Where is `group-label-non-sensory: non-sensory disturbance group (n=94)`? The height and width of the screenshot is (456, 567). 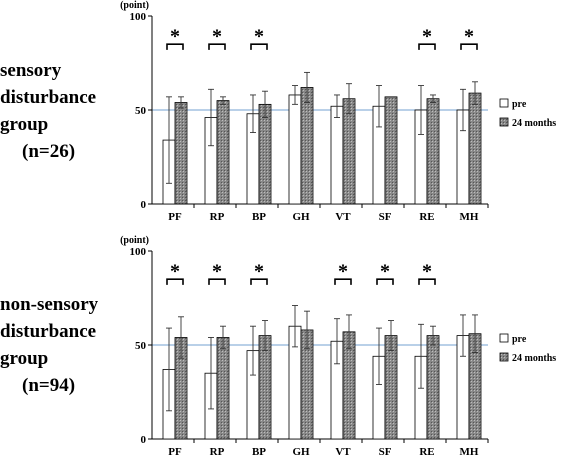 group-label-non-sensory: non-sensory disturbance group (n=94) is located at coordinates (49, 345).